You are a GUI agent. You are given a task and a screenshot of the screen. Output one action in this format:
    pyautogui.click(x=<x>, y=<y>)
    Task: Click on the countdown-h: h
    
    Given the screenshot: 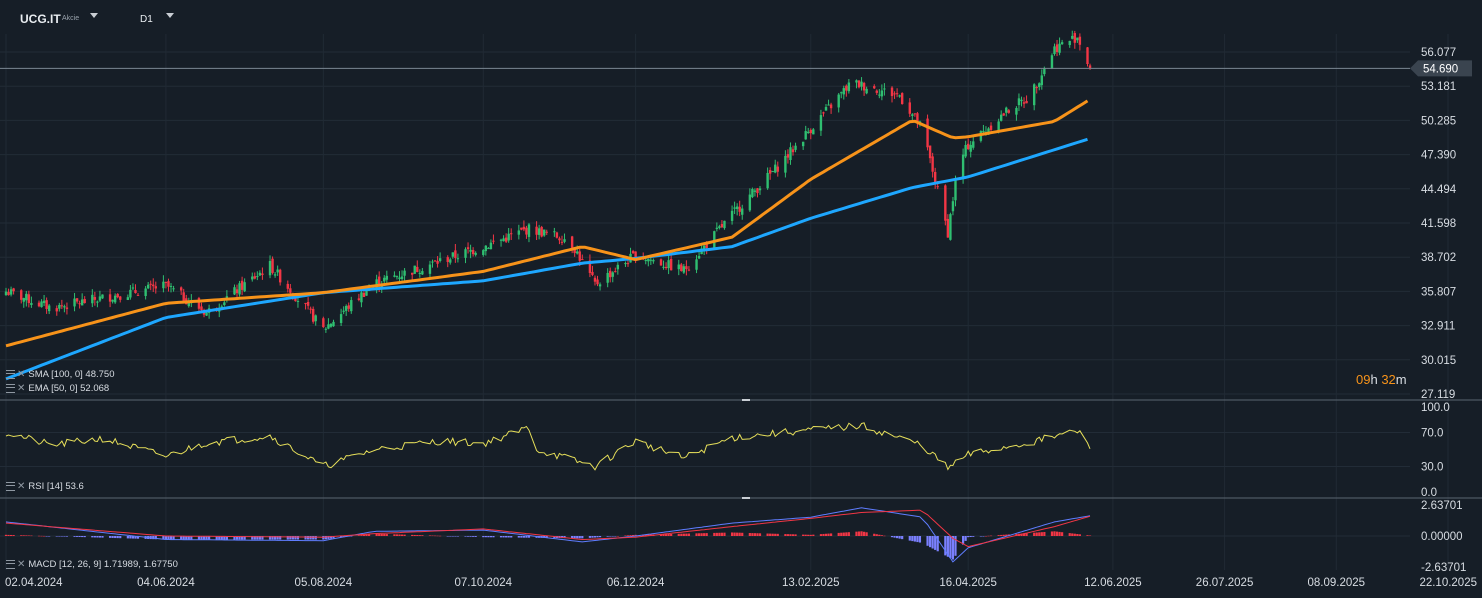 What is the action you would take?
    pyautogui.click(x=1374, y=379)
    